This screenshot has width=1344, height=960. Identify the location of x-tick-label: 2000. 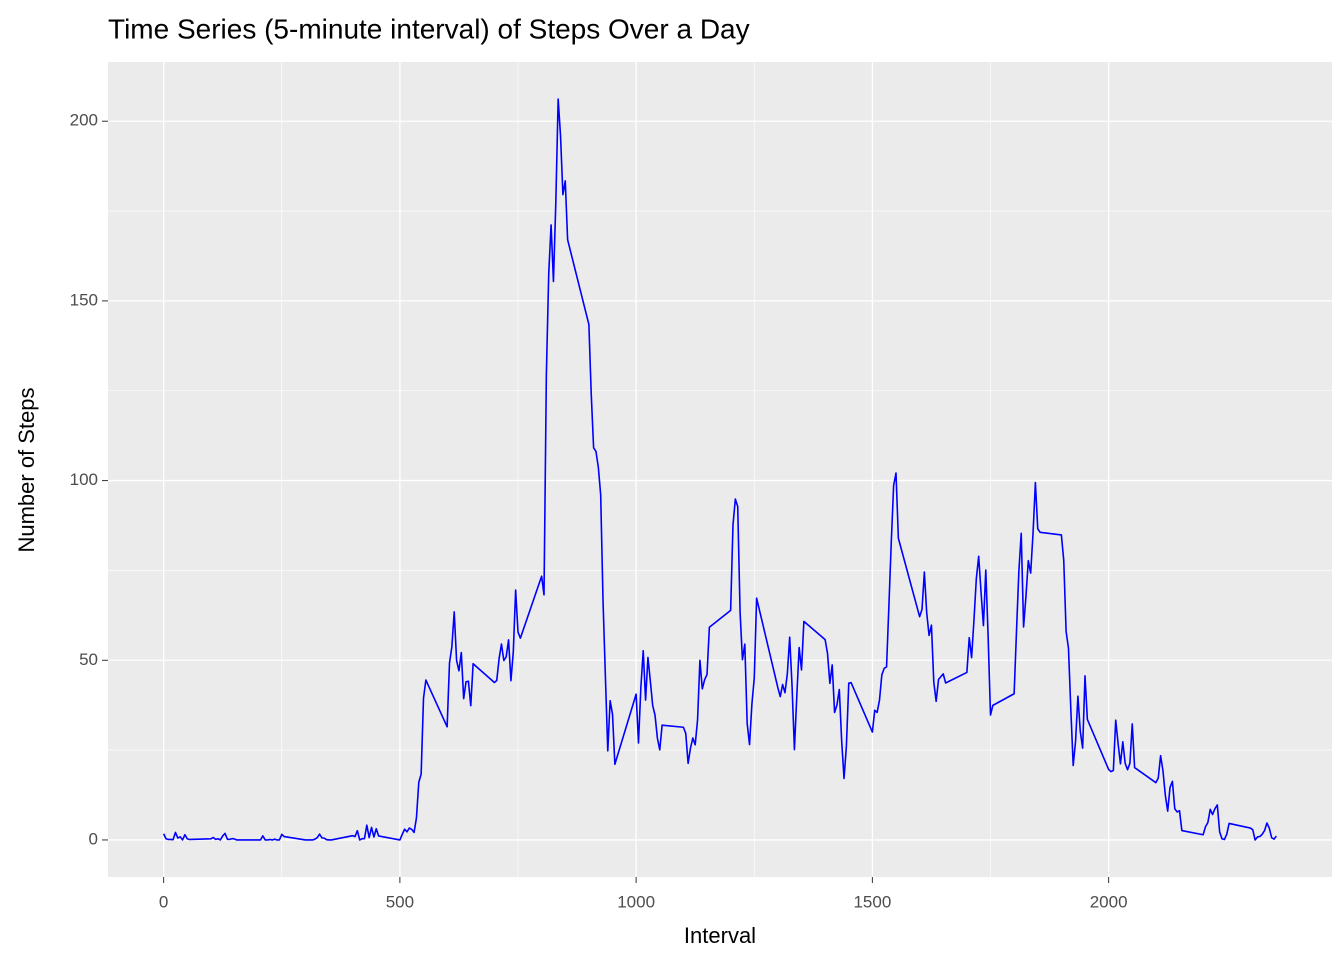
(1109, 901).